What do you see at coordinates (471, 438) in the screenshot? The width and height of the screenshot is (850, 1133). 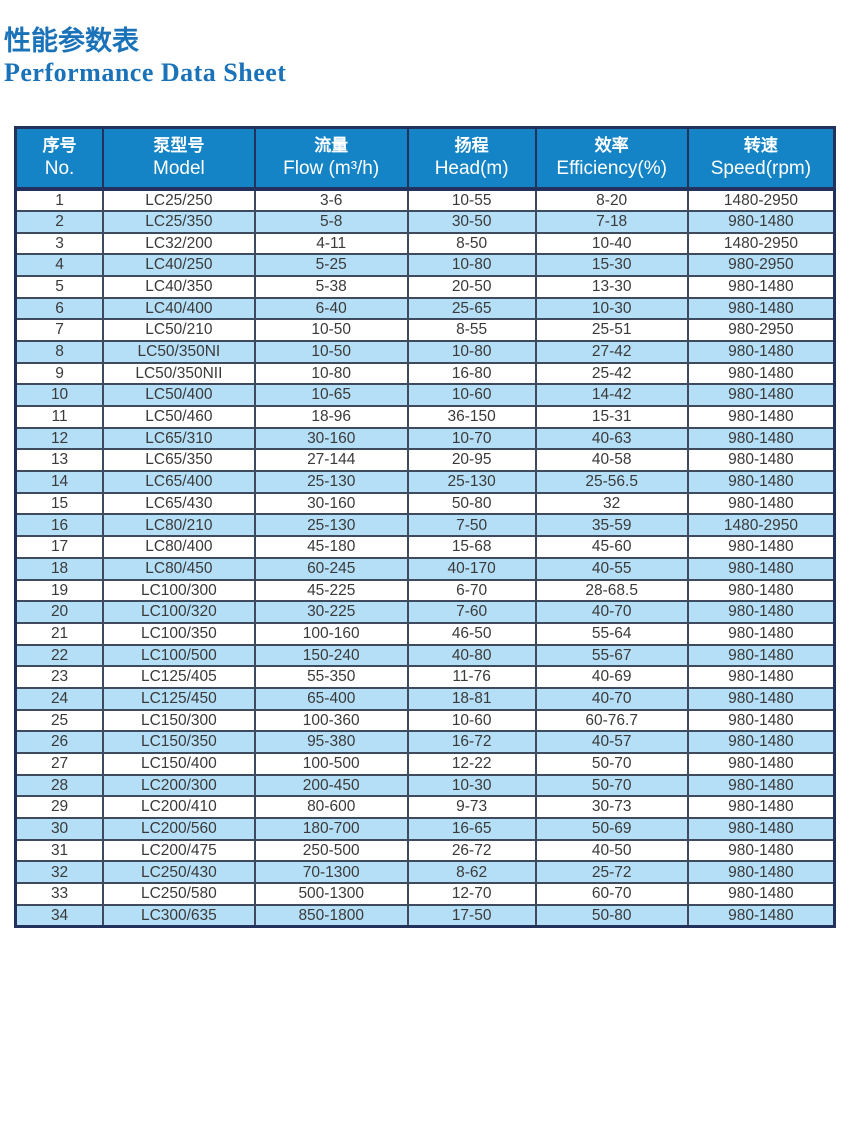 I see `table-cell: 10-70` at bounding box center [471, 438].